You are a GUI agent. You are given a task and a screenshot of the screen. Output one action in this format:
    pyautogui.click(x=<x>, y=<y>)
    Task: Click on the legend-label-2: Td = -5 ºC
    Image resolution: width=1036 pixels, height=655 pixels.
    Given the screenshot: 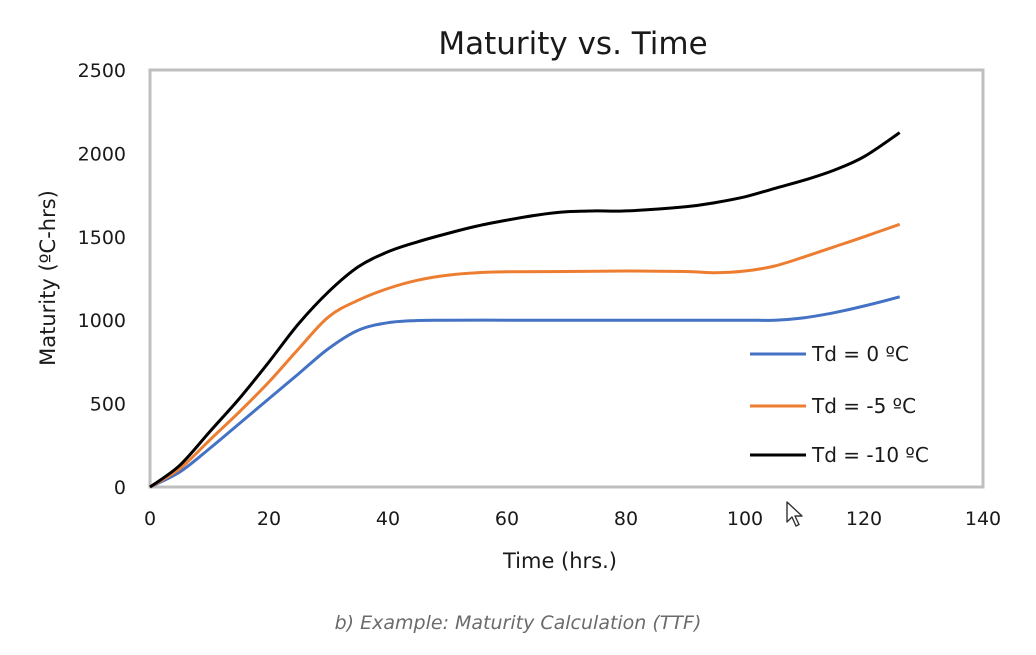 What is the action you would take?
    pyautogui.click(x=863, y=406)
    